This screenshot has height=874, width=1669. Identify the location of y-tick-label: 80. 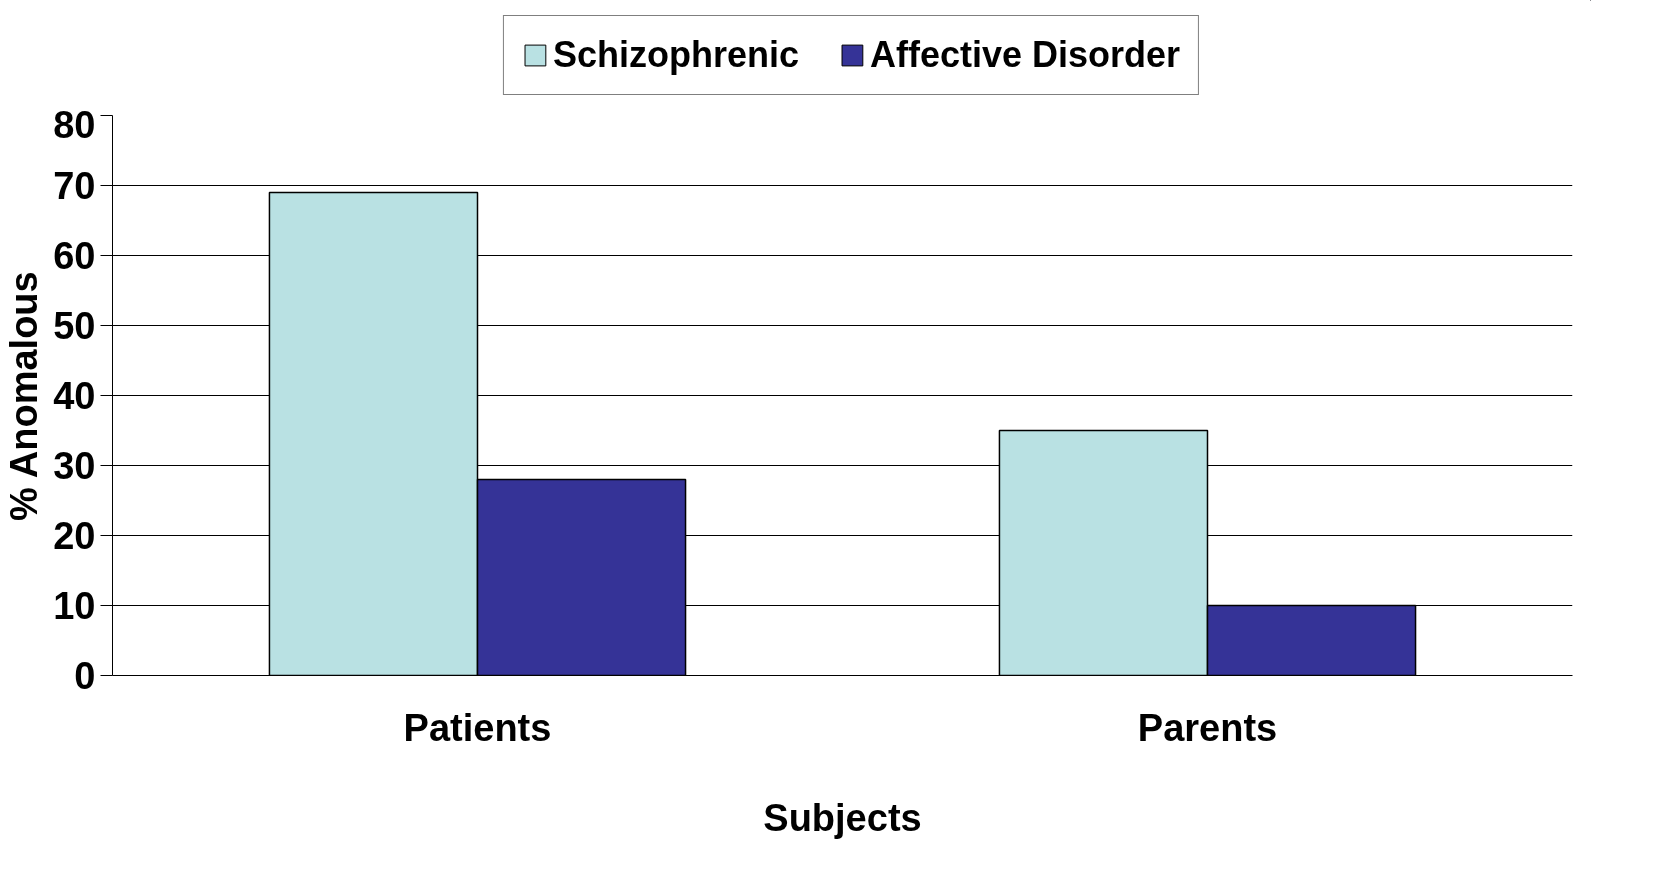
(74, 124).